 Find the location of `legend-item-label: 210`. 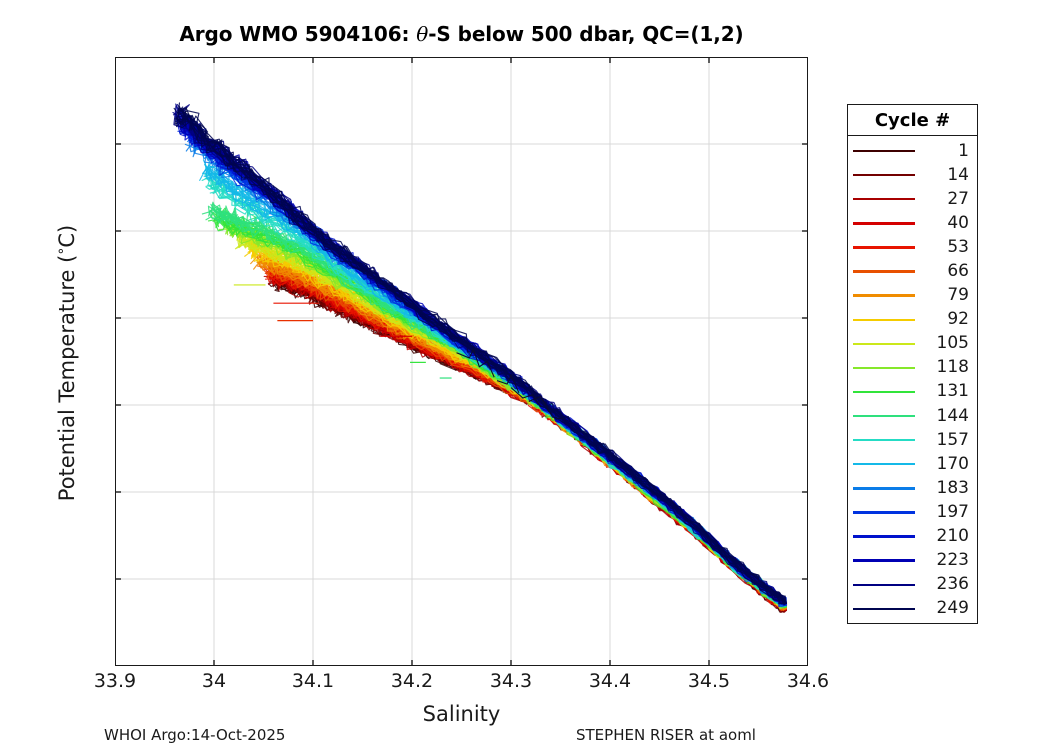

legend-item-label: 210 is located at coordinates (952, 536).